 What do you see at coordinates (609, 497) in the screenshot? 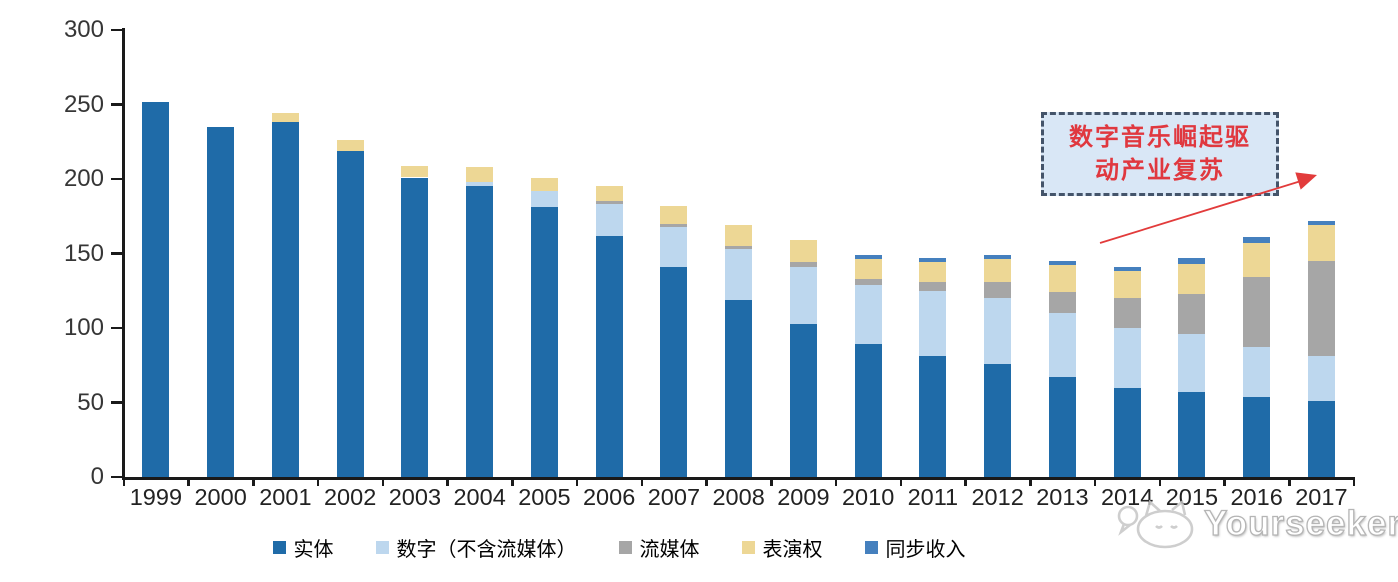
I see `x-axis-label: 2006` at bounding box center [609, 497].